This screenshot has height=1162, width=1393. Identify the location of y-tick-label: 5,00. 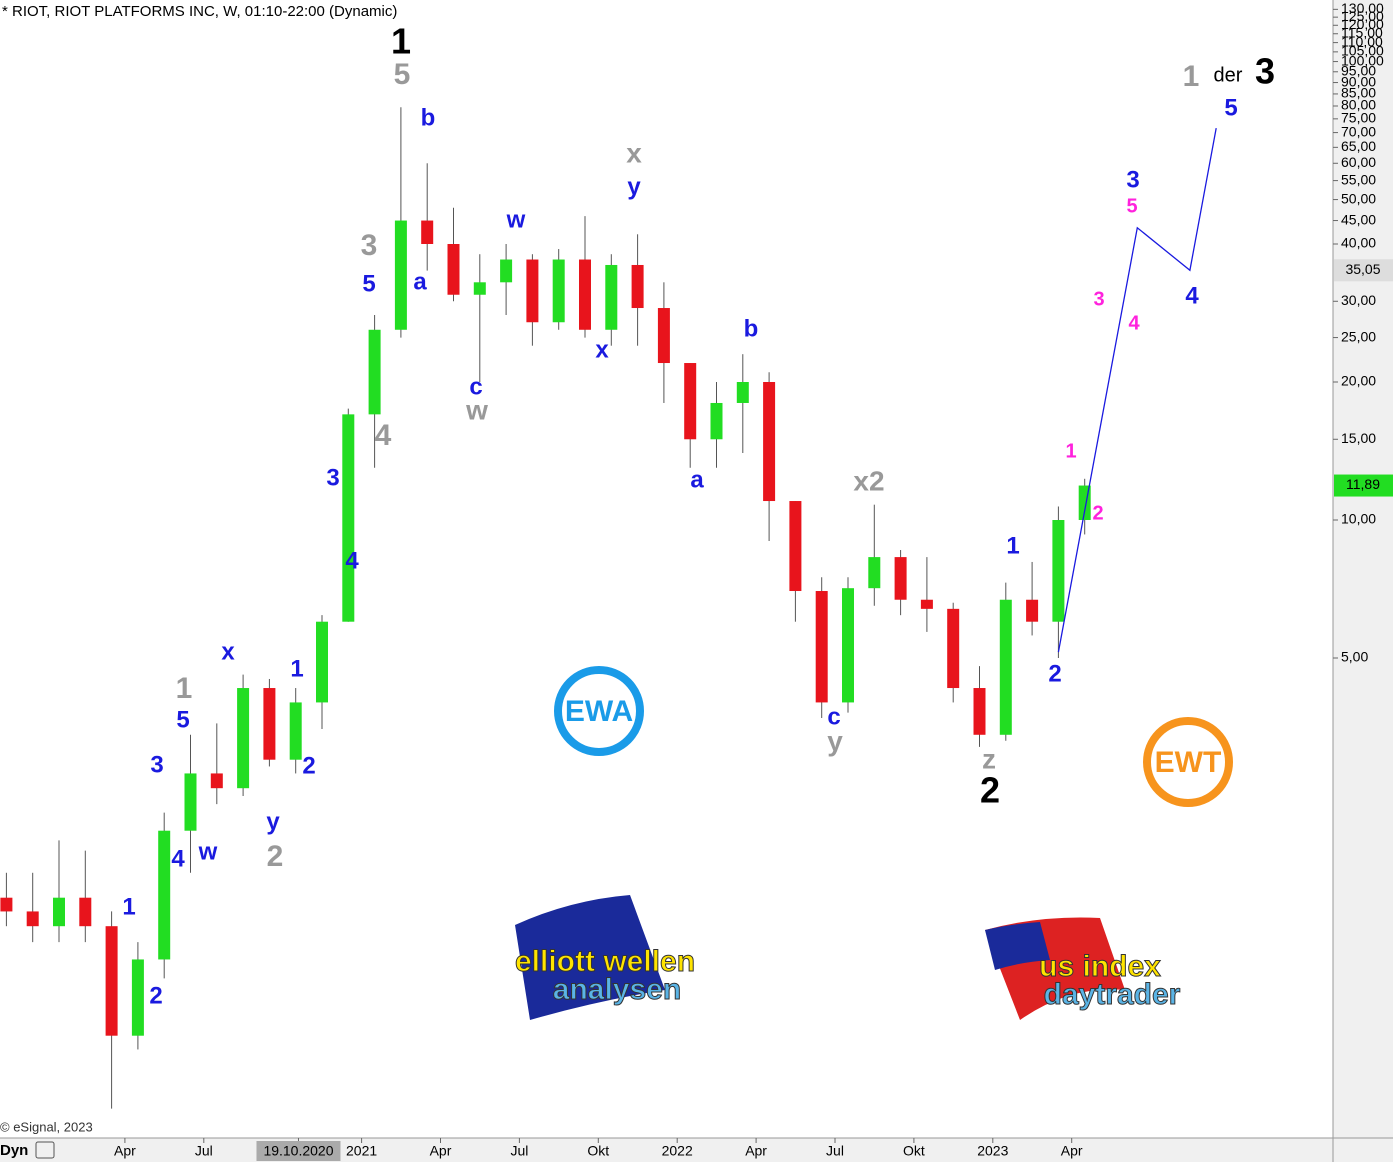
(1354, 657).